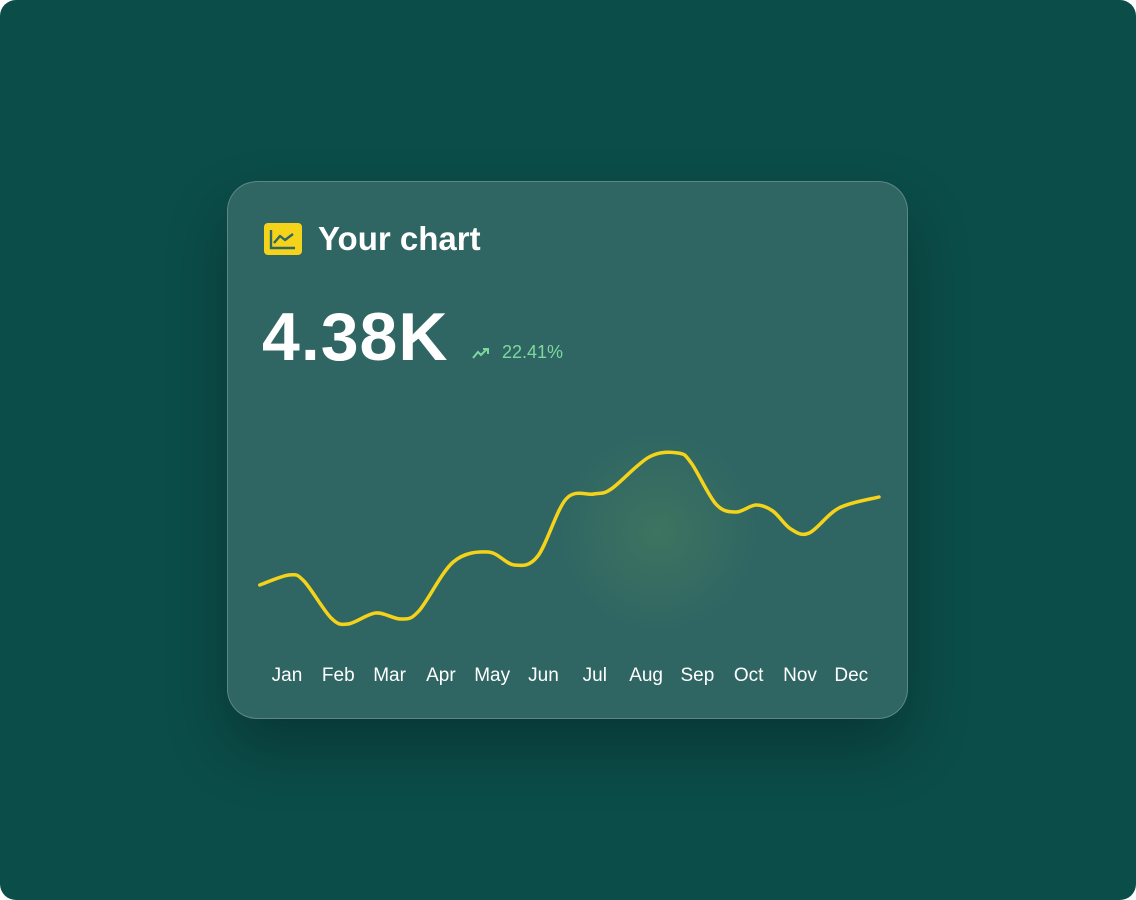  I want to click on series-line, so click(569, 538).